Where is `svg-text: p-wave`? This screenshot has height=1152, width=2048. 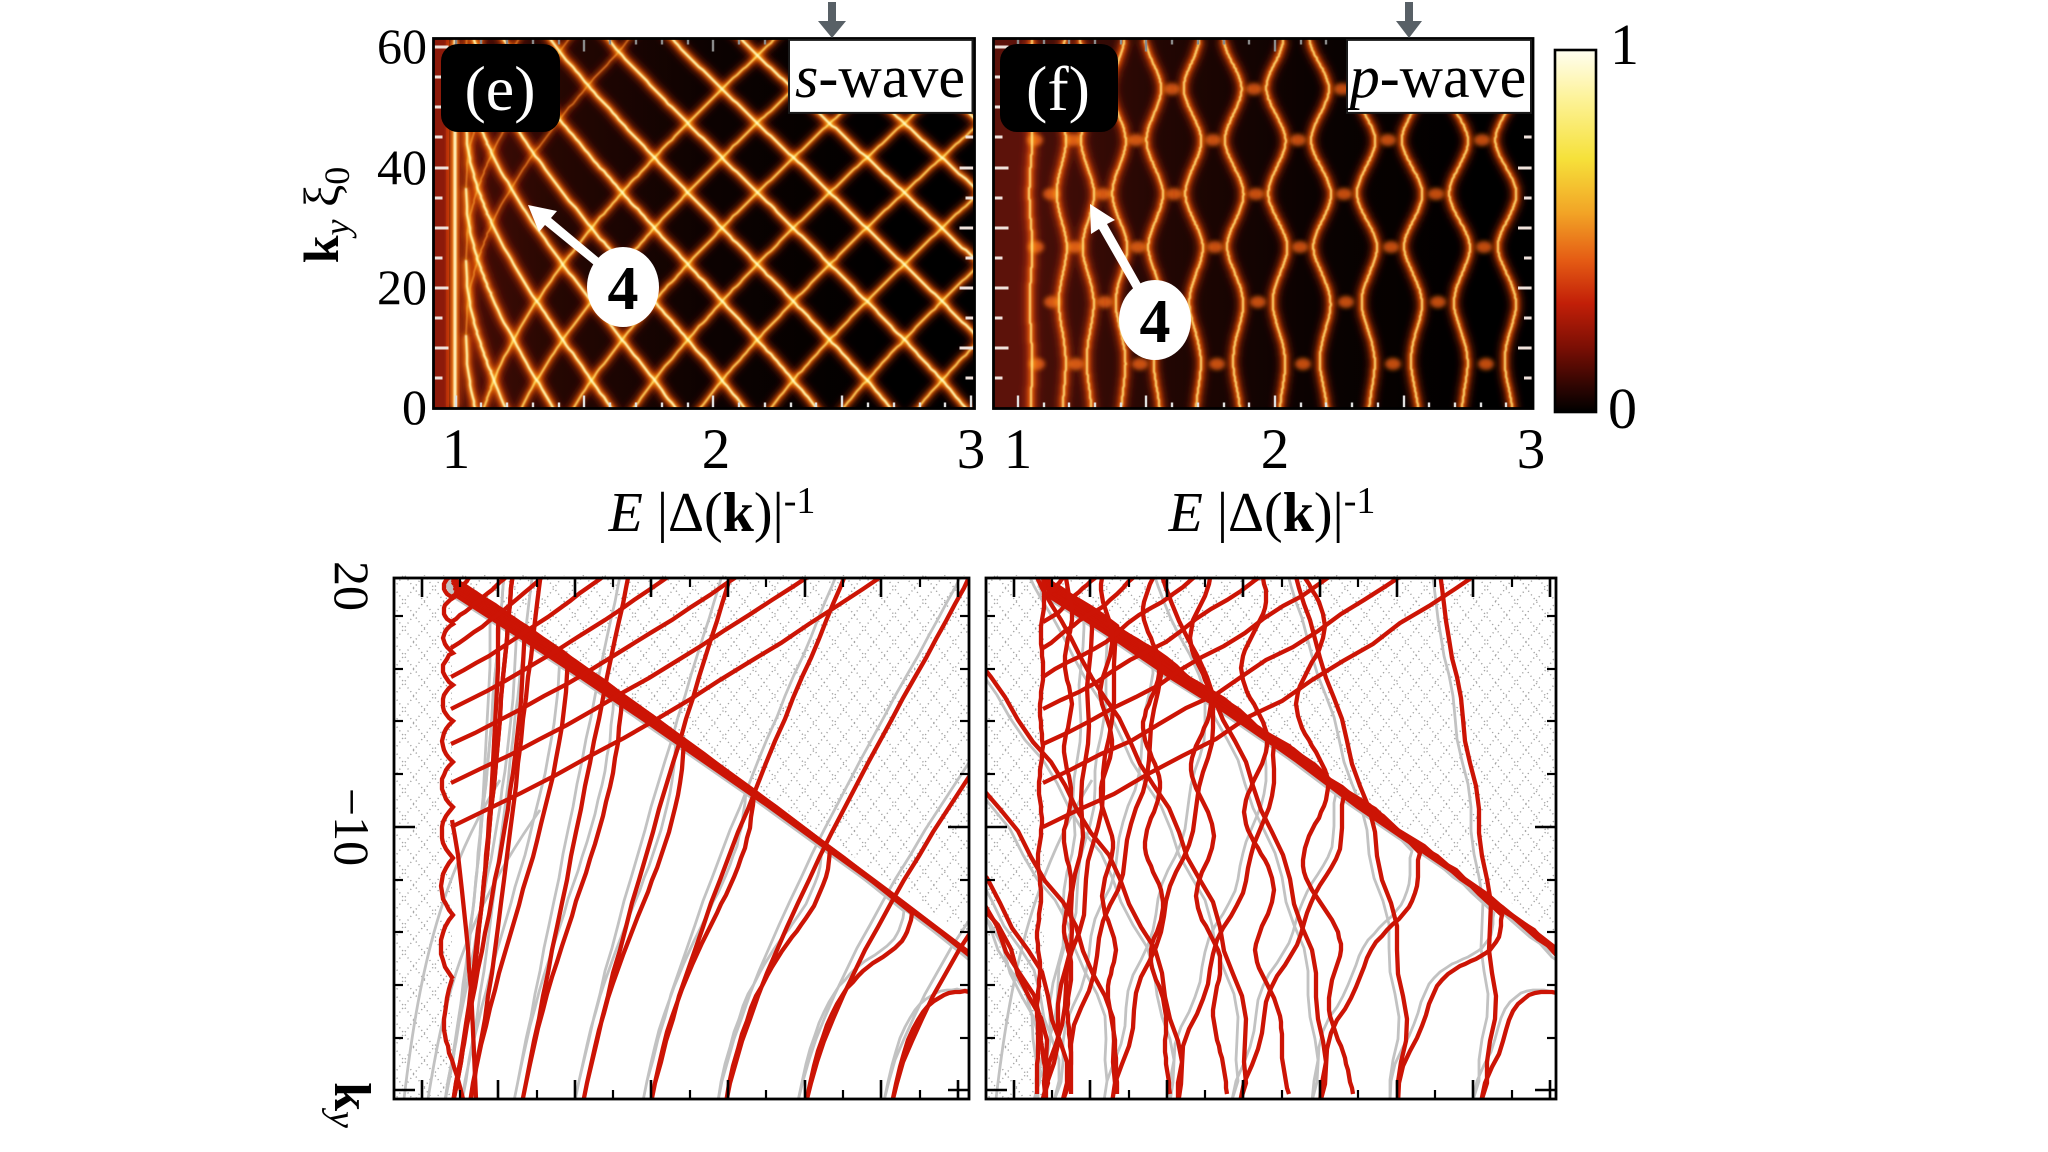
svg-text: p-wave is located at coordinates (1436, 77).